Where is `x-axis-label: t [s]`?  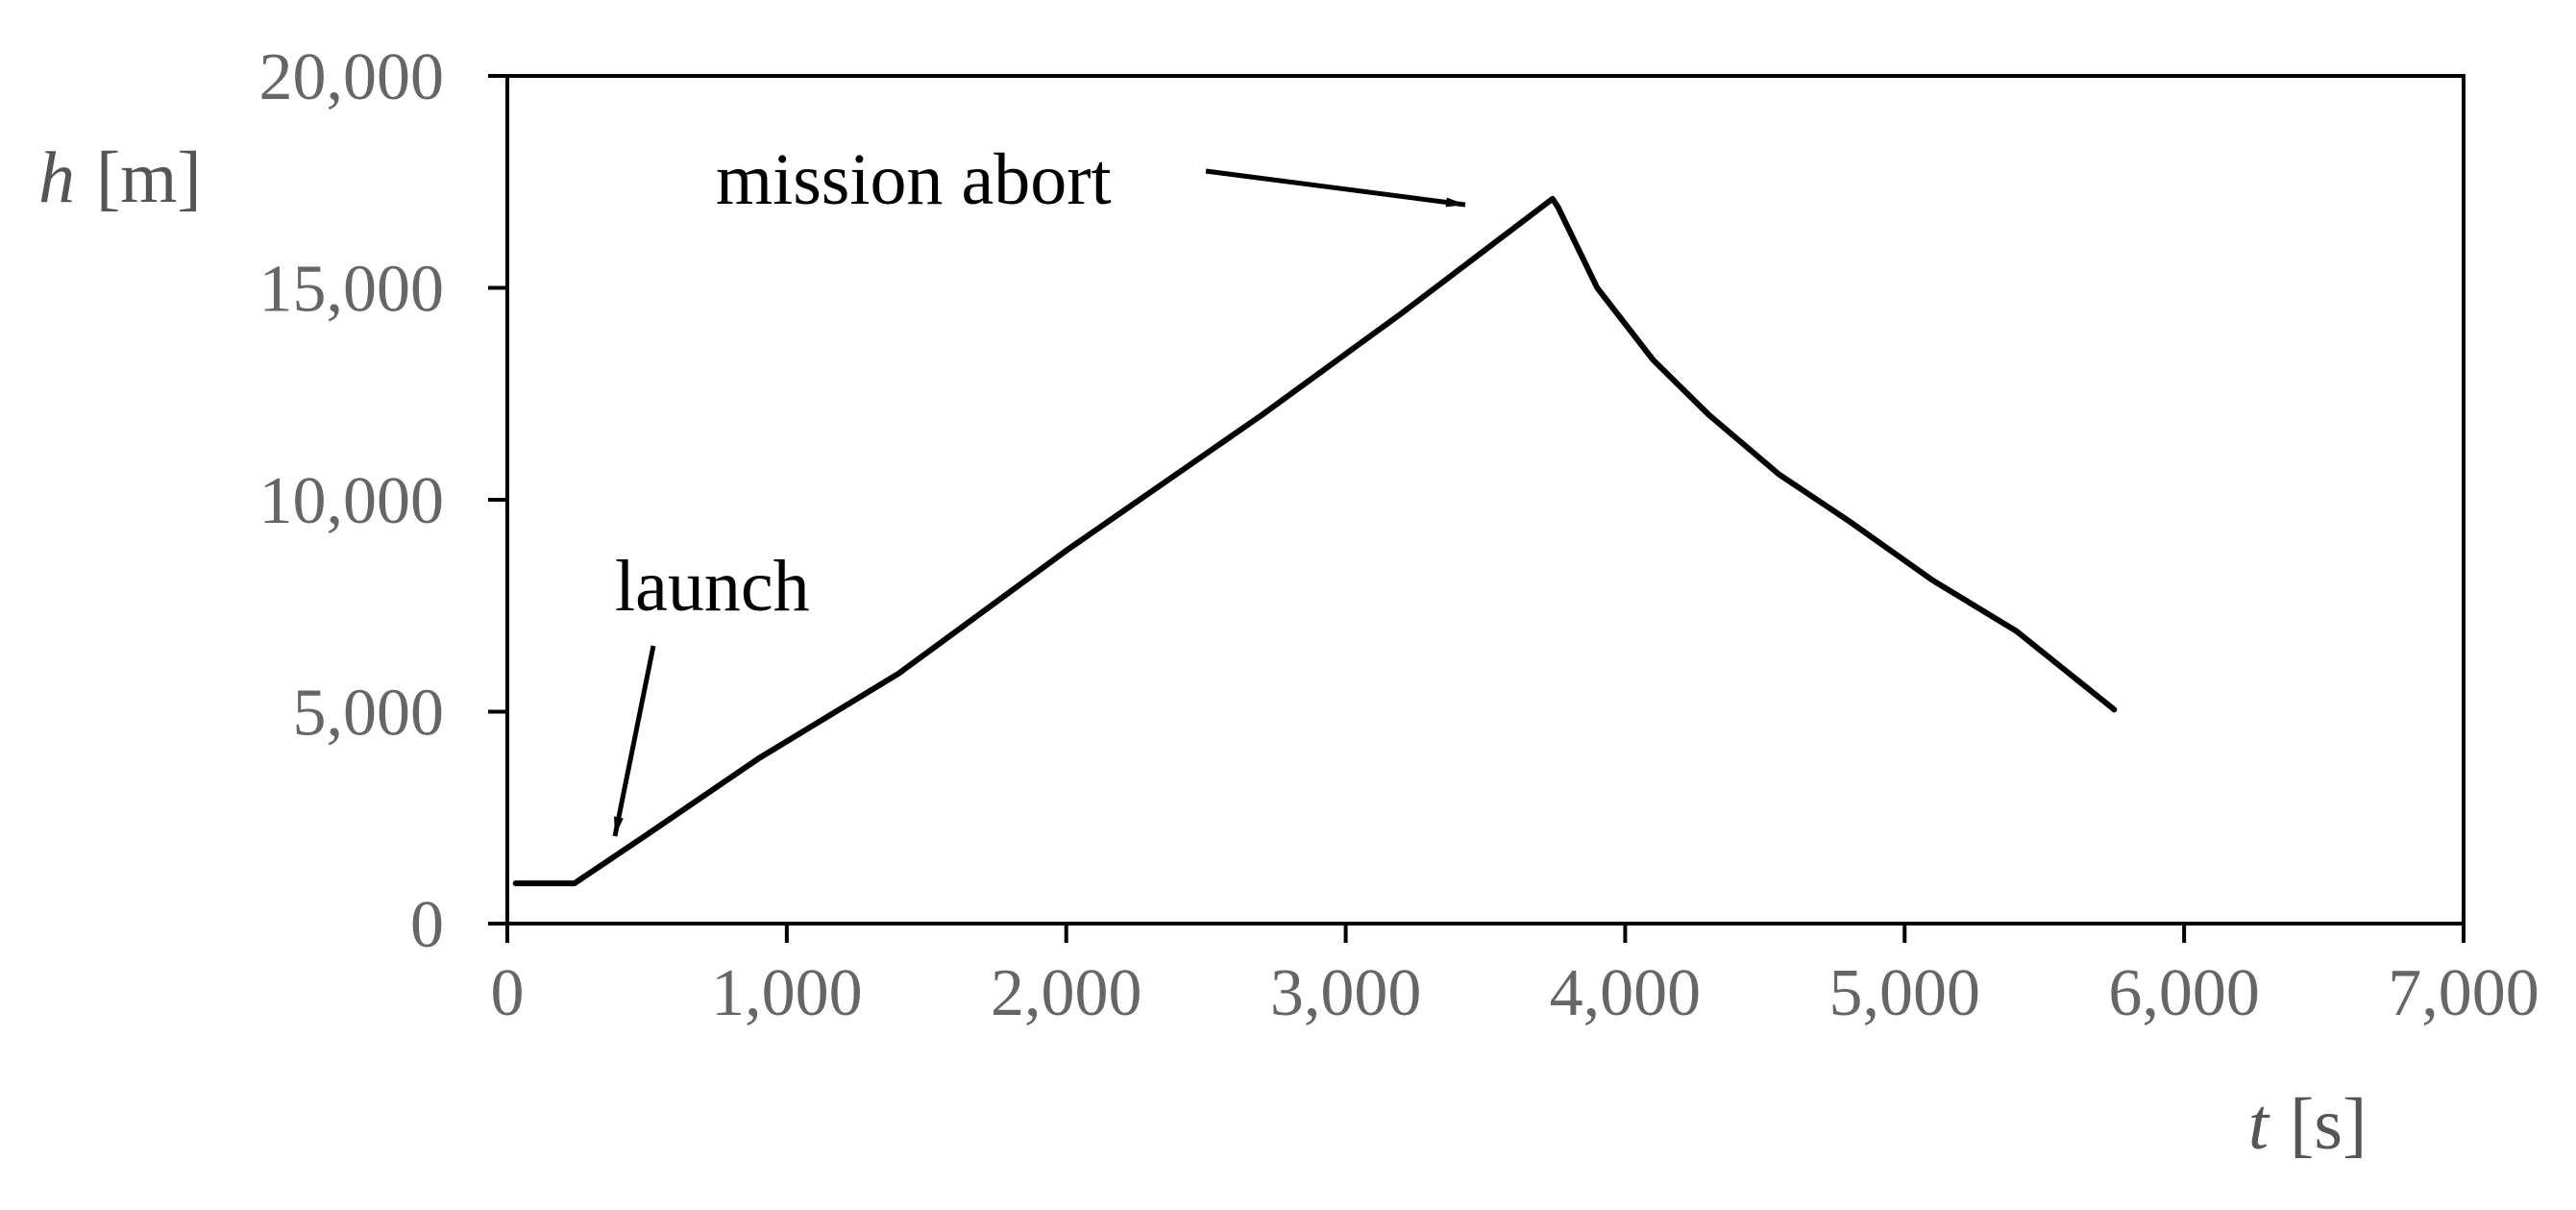 x-axis-label: t [s] is located at coordinates (2307, 1125).